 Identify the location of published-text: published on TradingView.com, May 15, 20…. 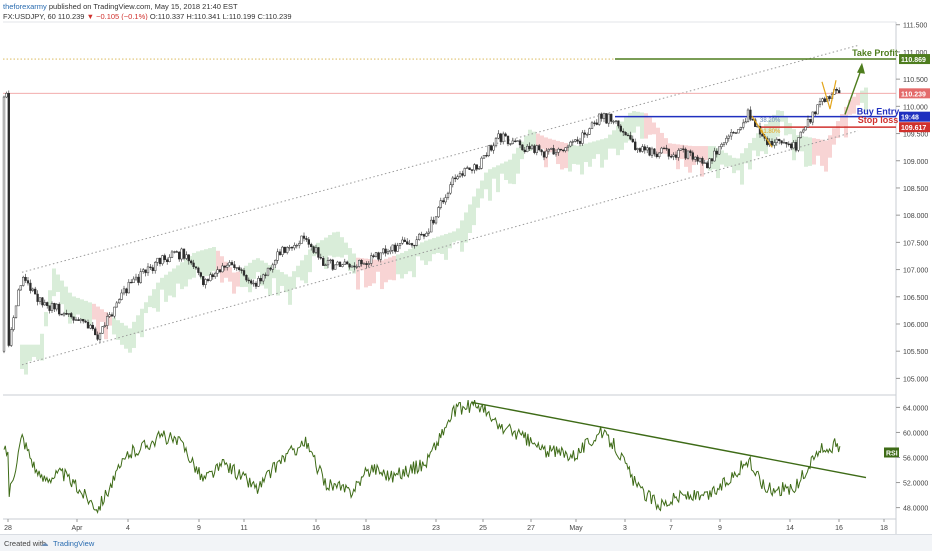
(143, 6).